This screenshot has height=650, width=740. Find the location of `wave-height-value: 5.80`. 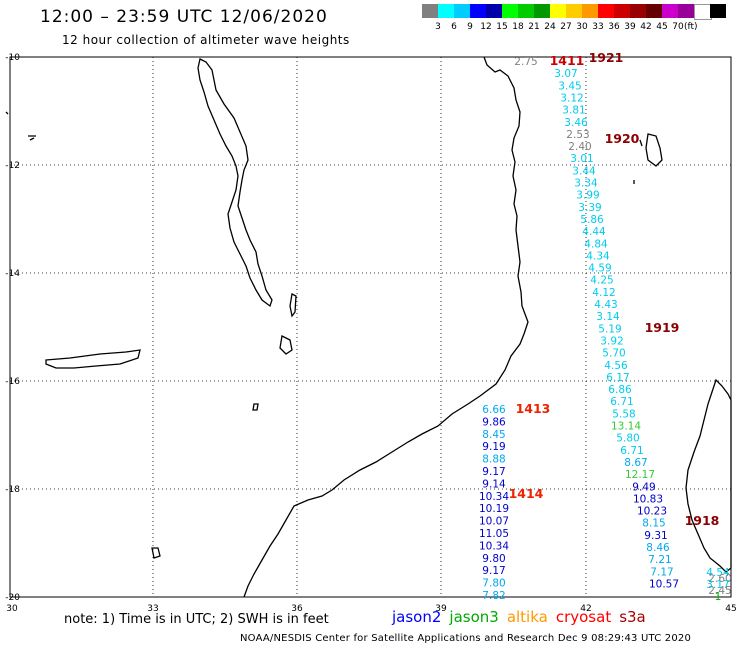

wave-height-value: 5.80 is located at coordinates (627, 439).